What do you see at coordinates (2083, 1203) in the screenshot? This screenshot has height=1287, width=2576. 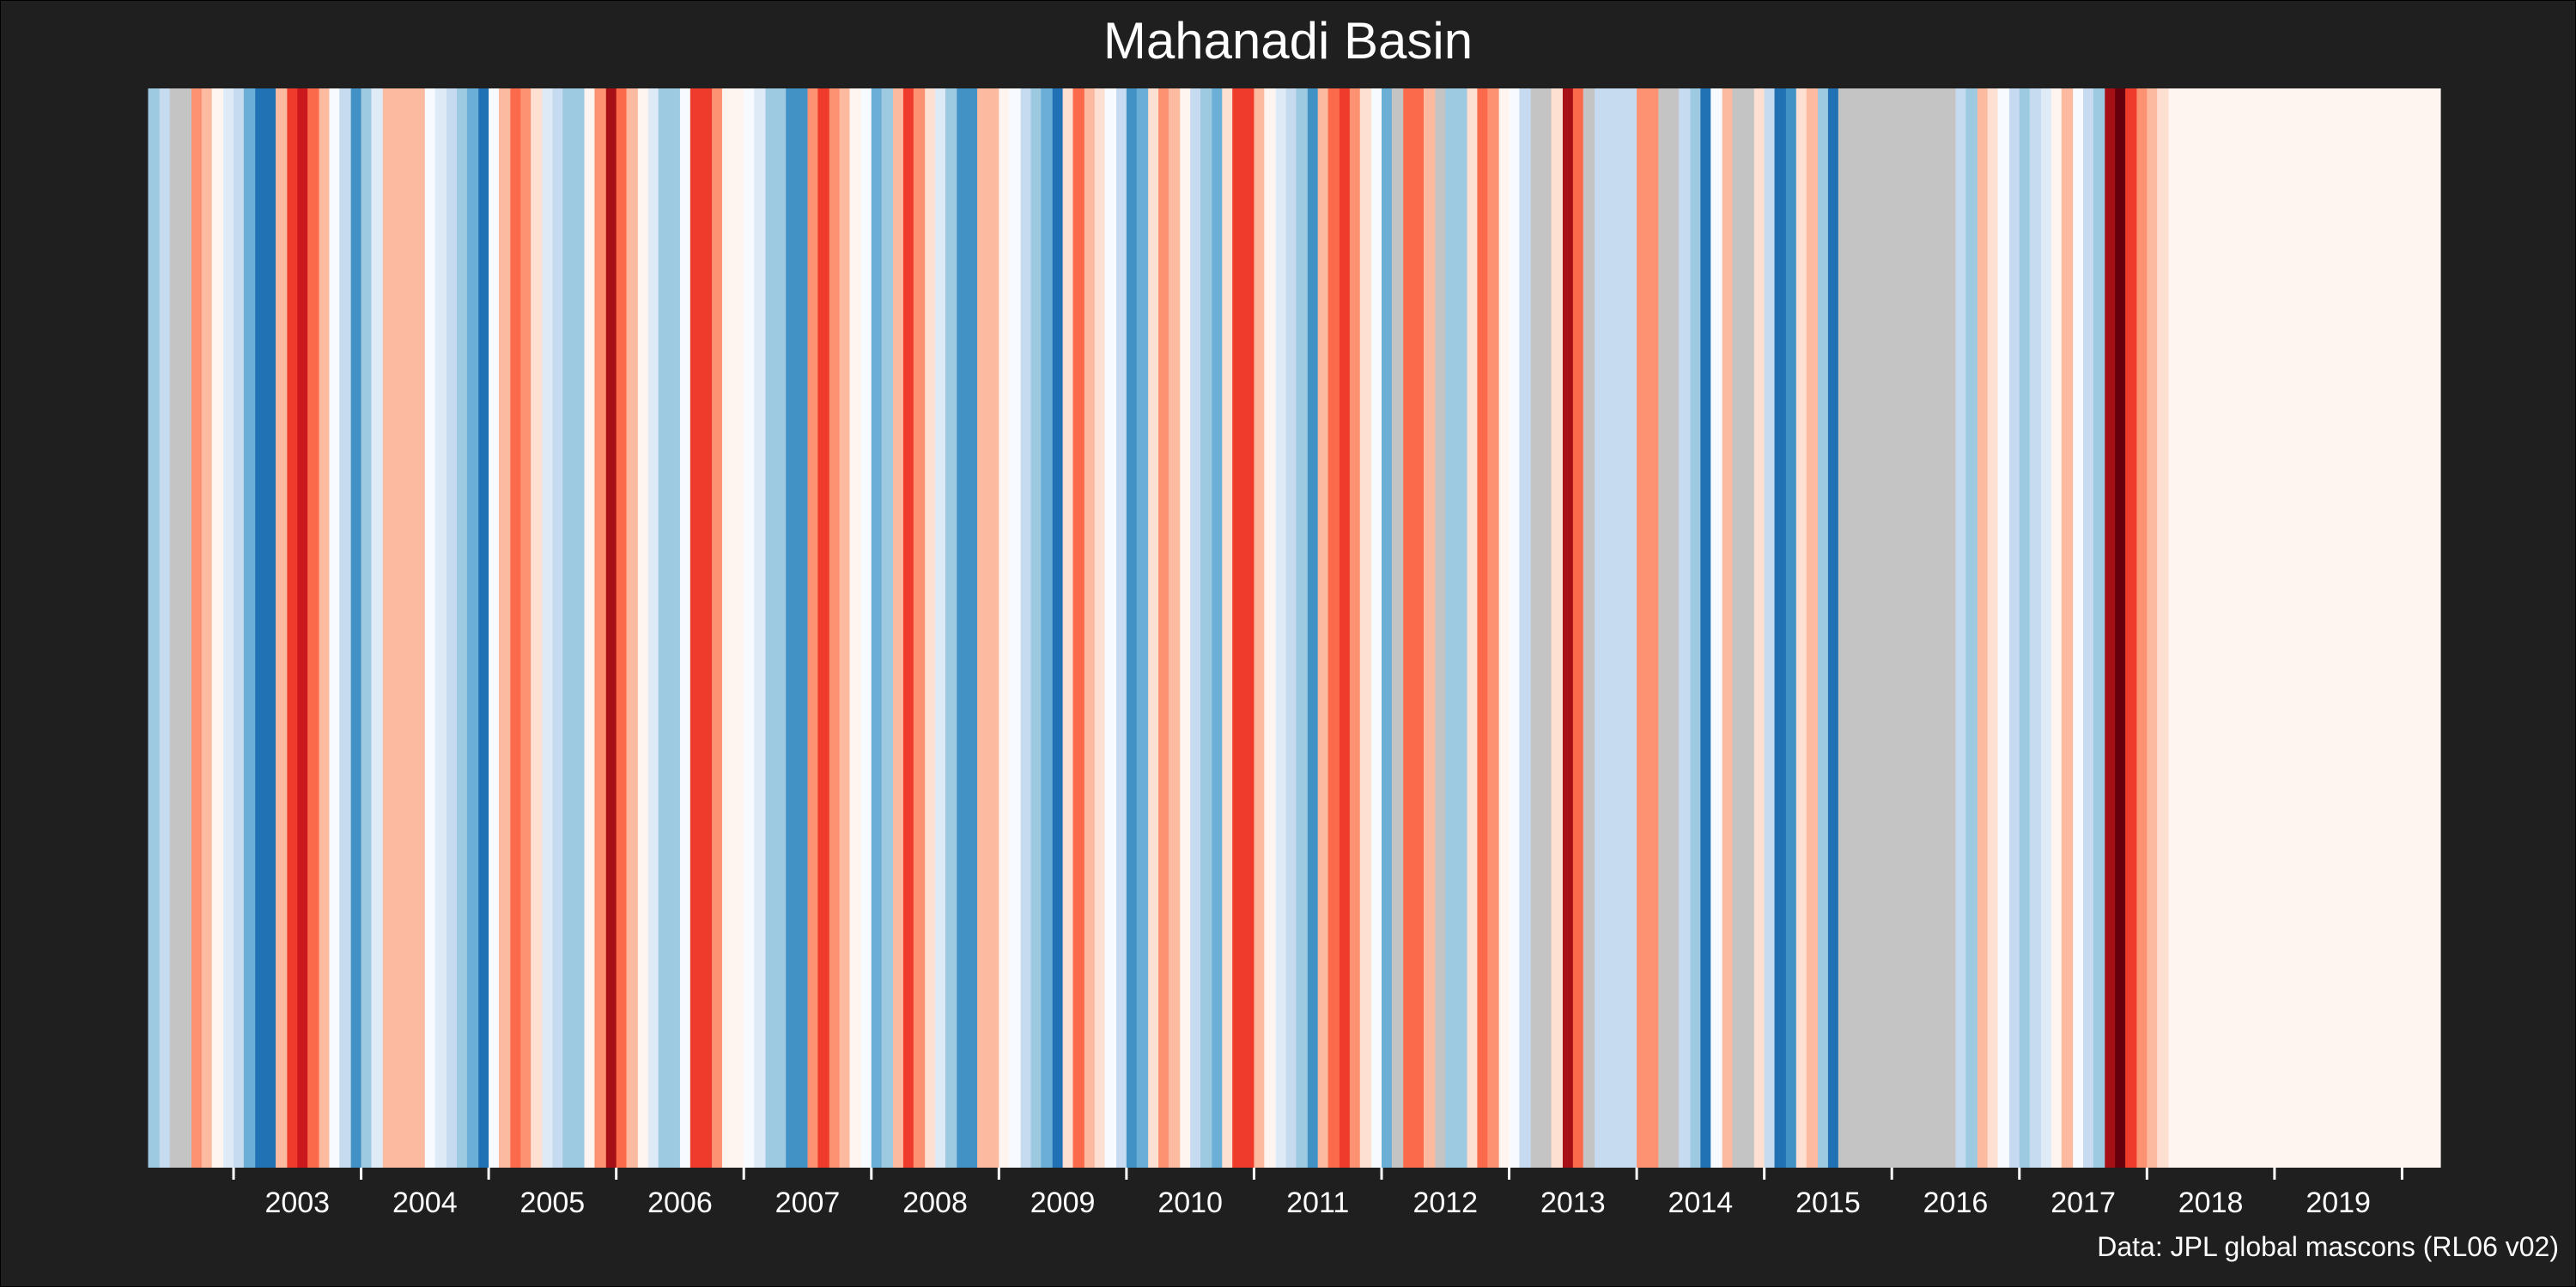 I see `x-tick-label: 2017` at bounding box center [2083, 1203].